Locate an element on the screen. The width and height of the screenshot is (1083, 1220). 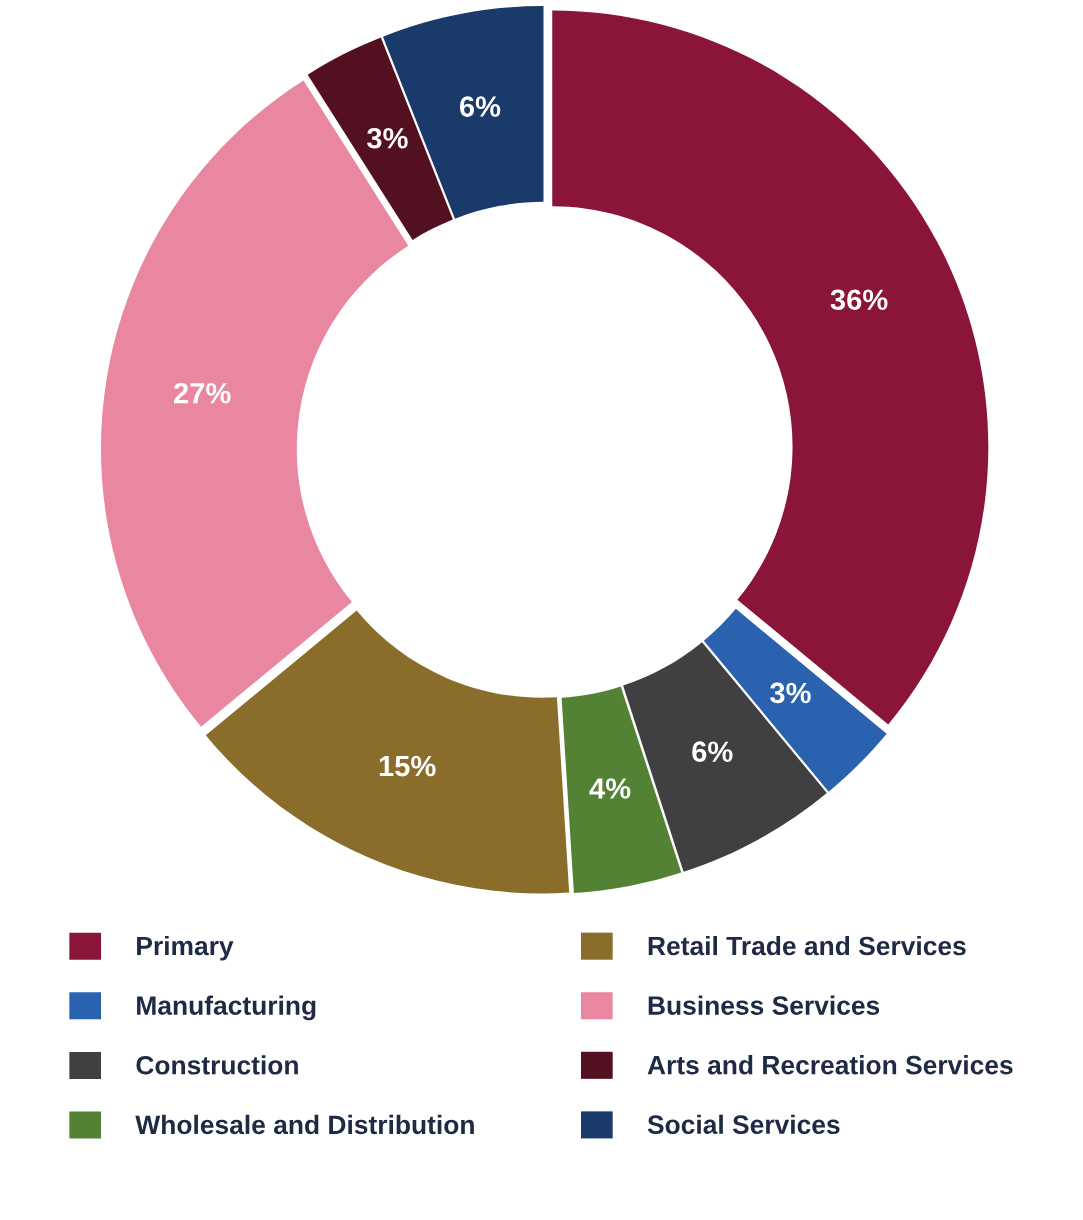
data-label: 36% is located at coordinates (859, 300).